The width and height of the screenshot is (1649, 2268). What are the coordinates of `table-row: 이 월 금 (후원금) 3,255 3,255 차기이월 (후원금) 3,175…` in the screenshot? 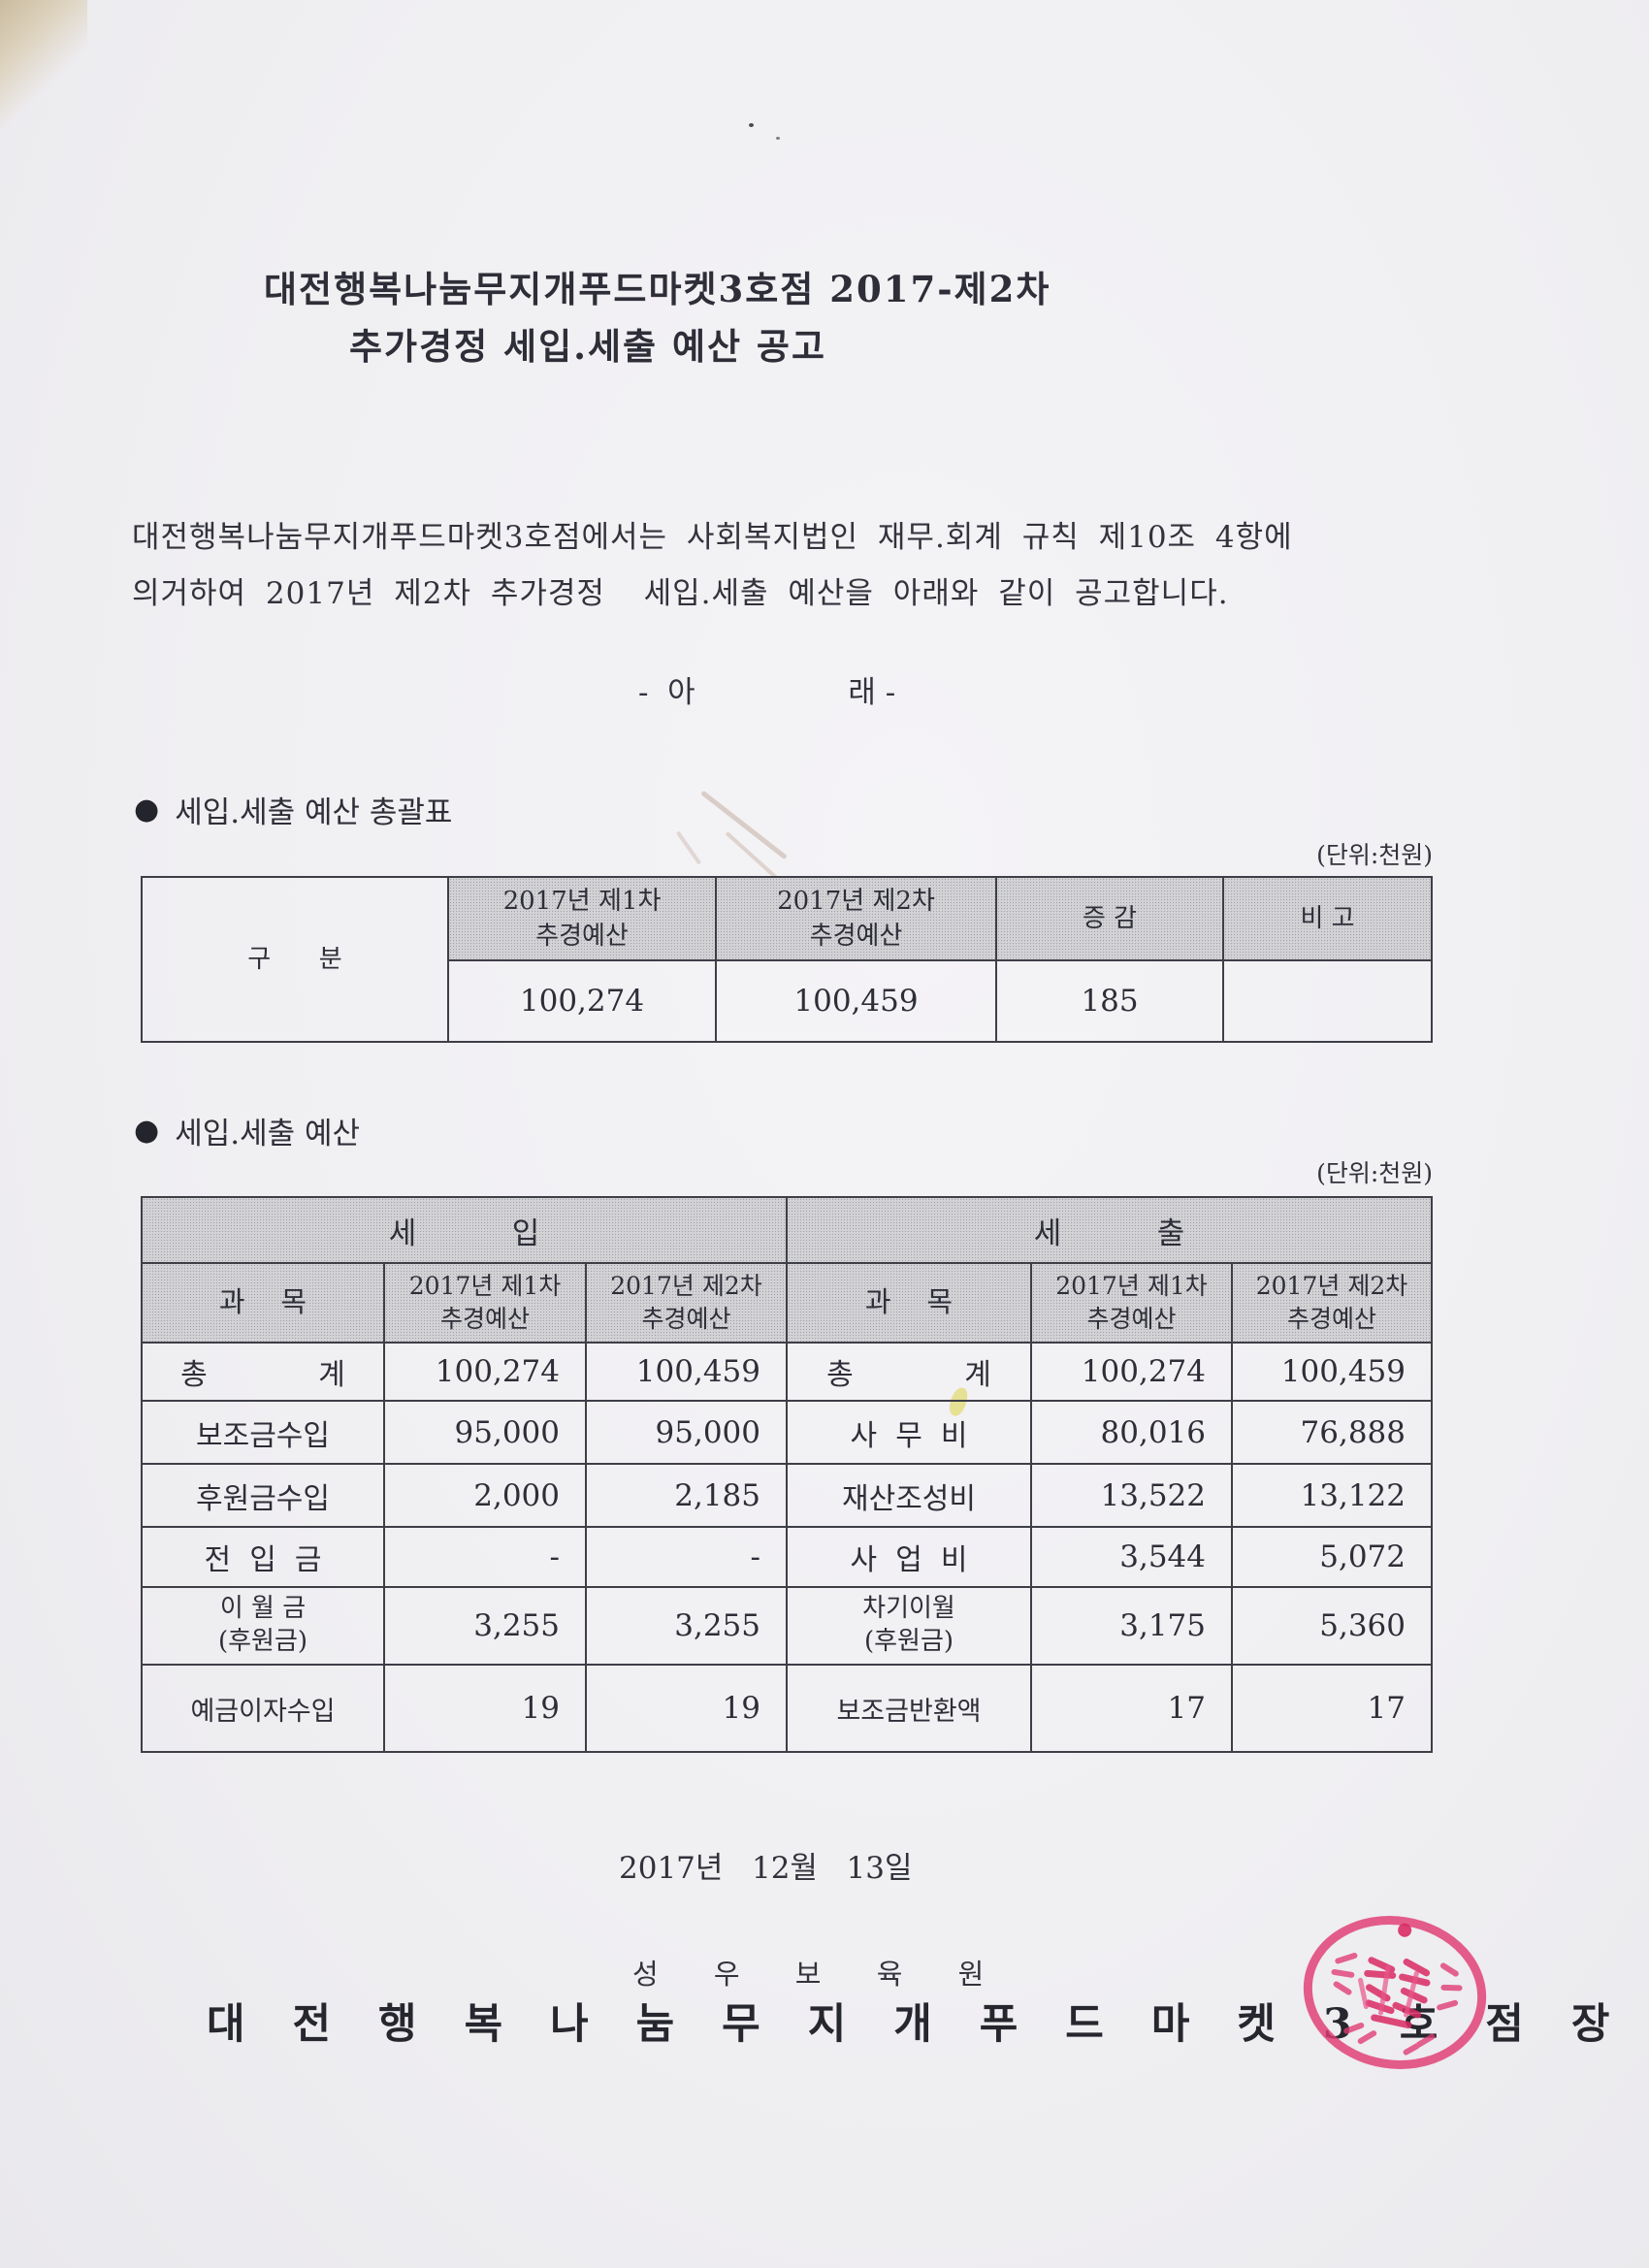 It's located at (787, 1626).